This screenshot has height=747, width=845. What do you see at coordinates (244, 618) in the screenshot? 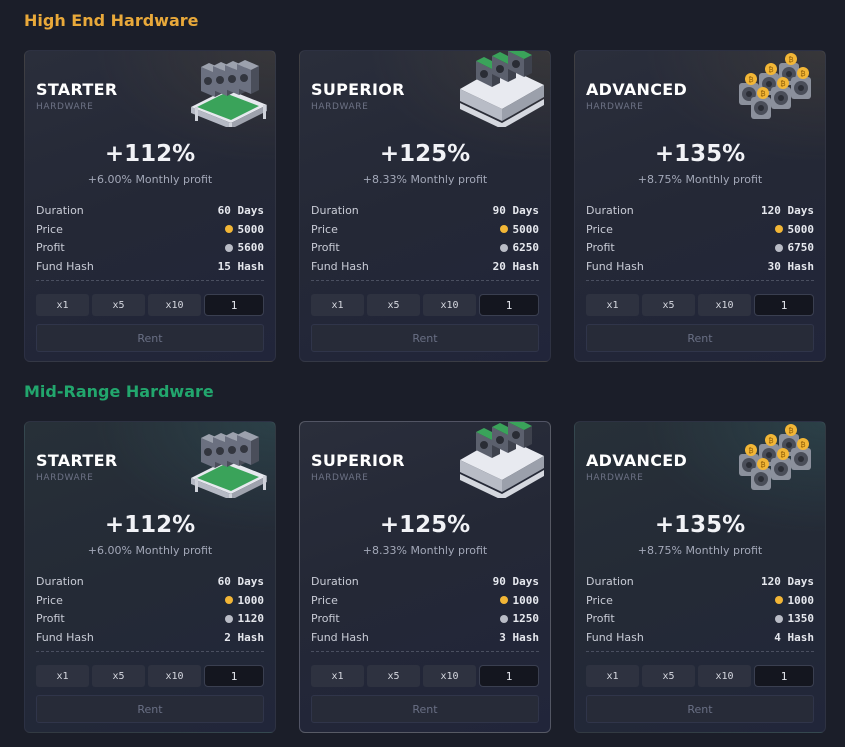
I see `profit-value-wrap: 1120` at bounding box center [244, 618].